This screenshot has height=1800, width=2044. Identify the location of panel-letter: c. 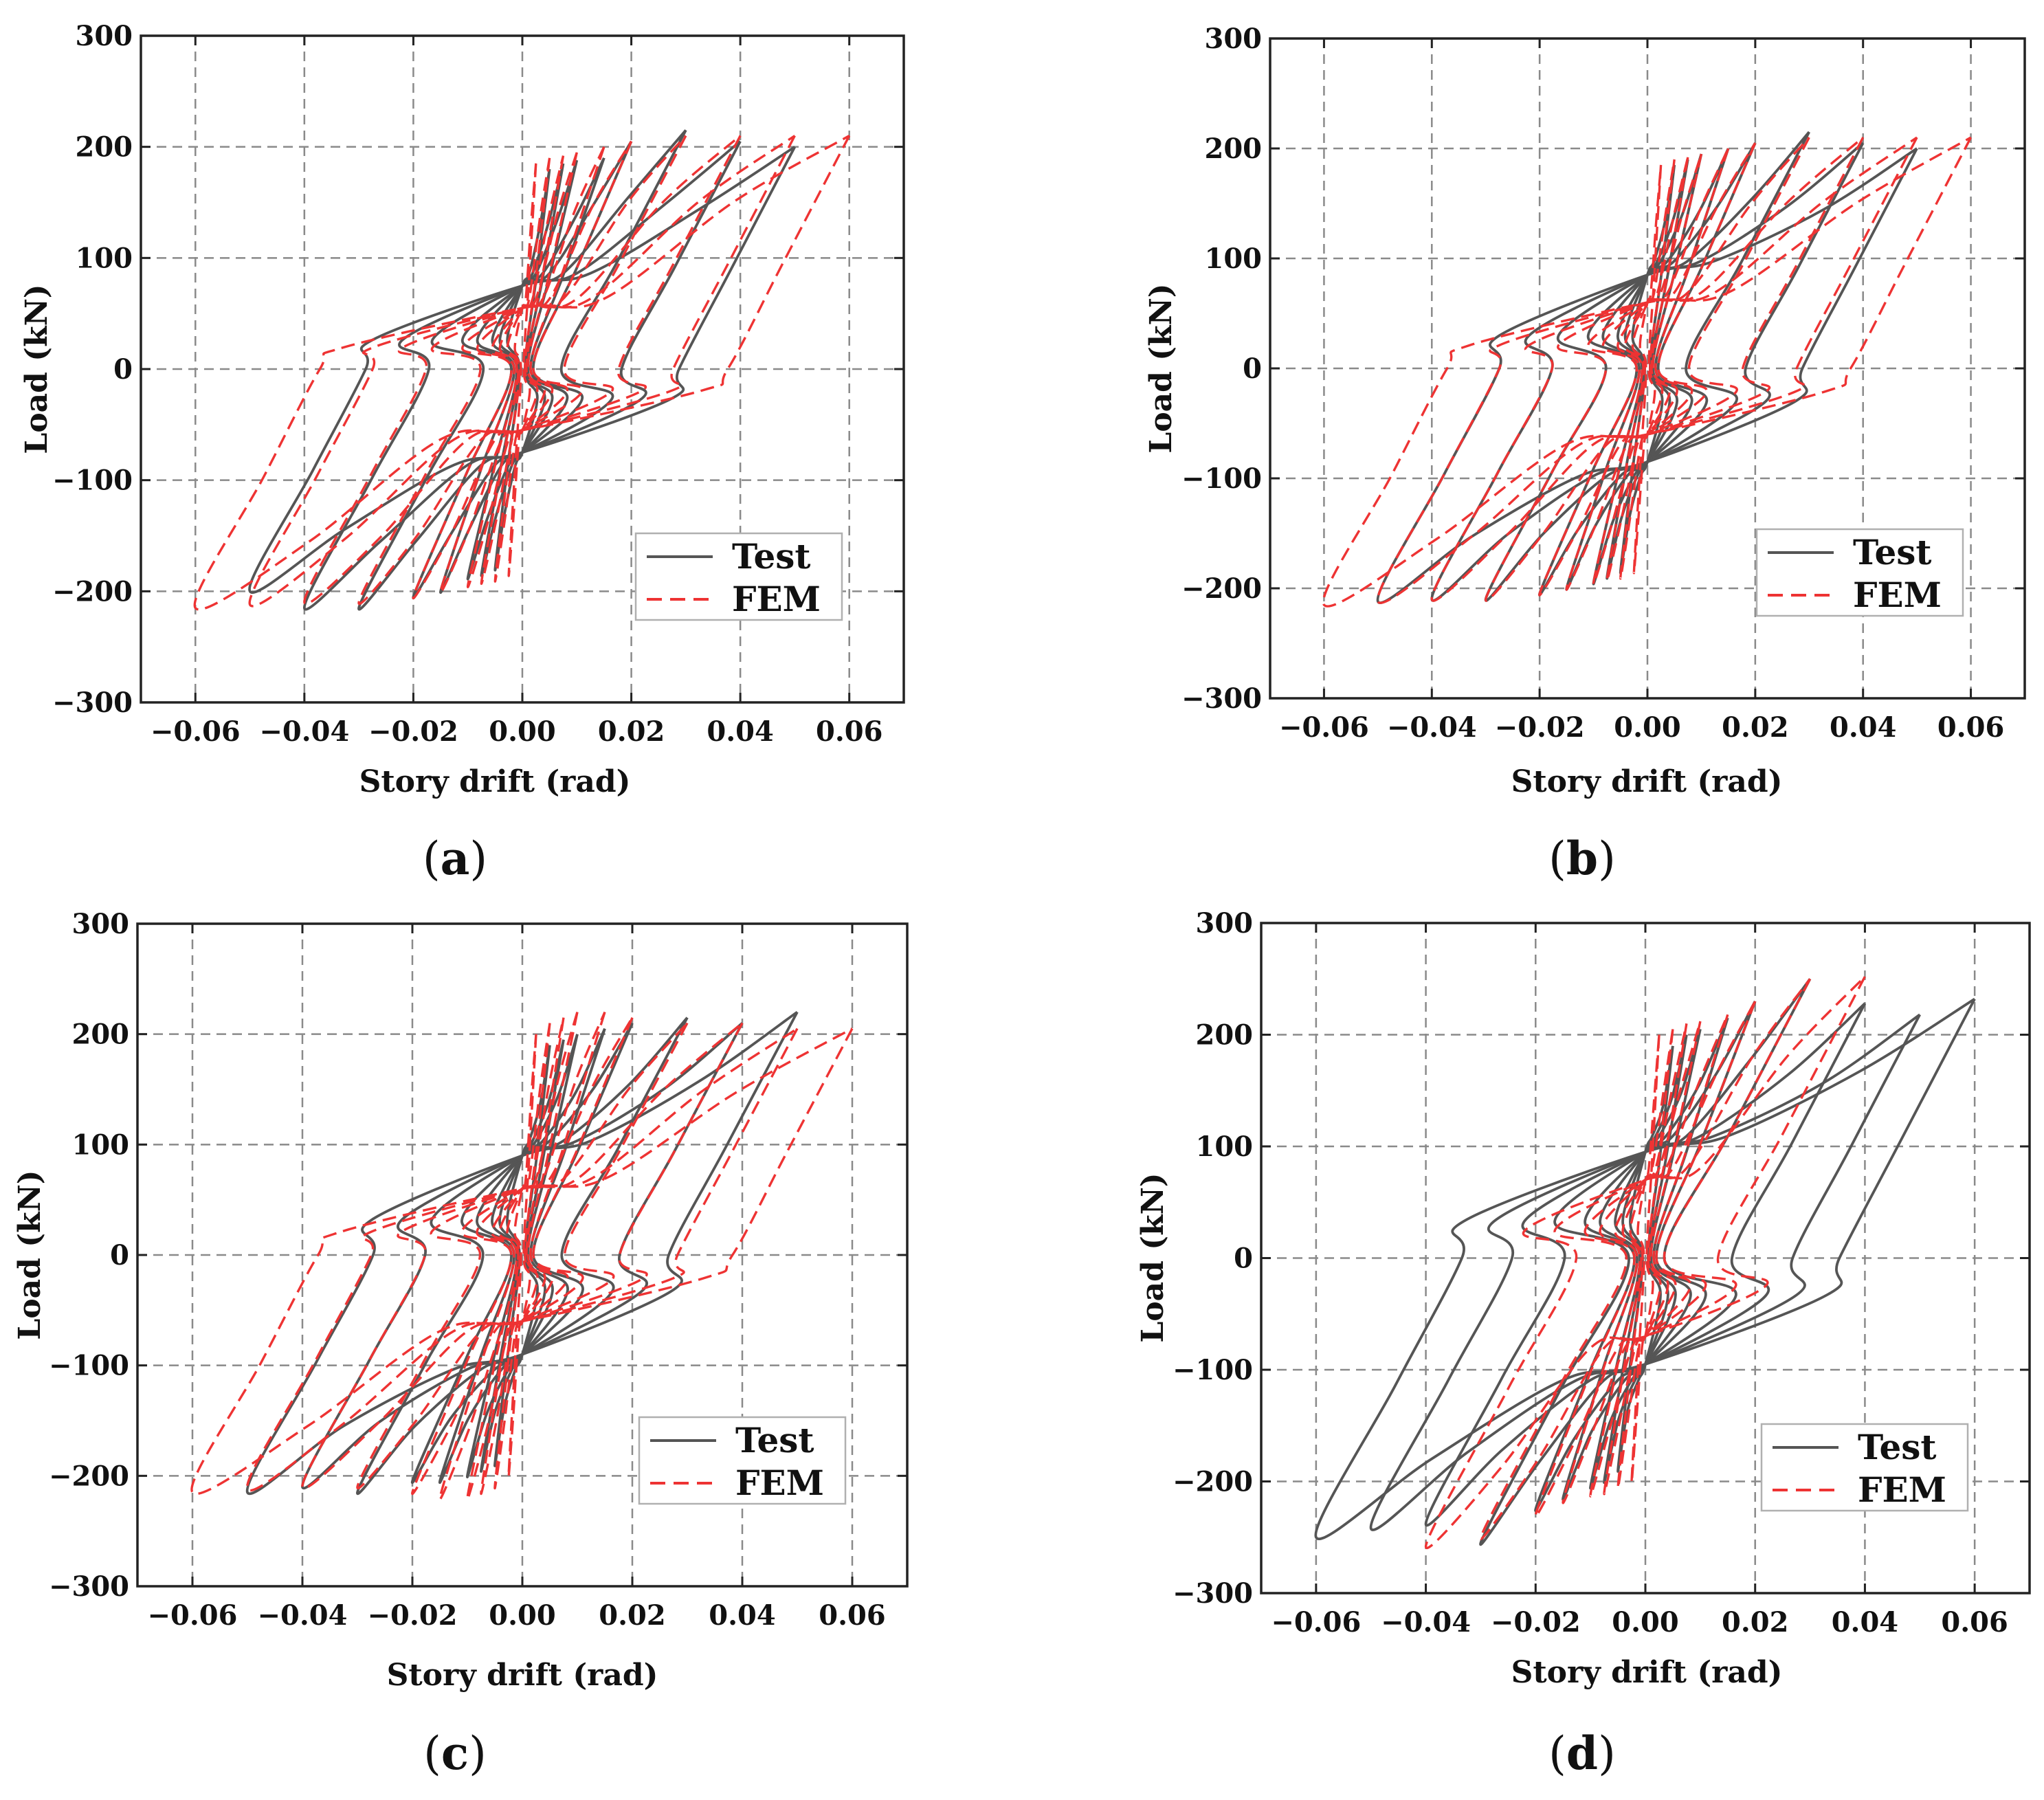
(455, 1753).